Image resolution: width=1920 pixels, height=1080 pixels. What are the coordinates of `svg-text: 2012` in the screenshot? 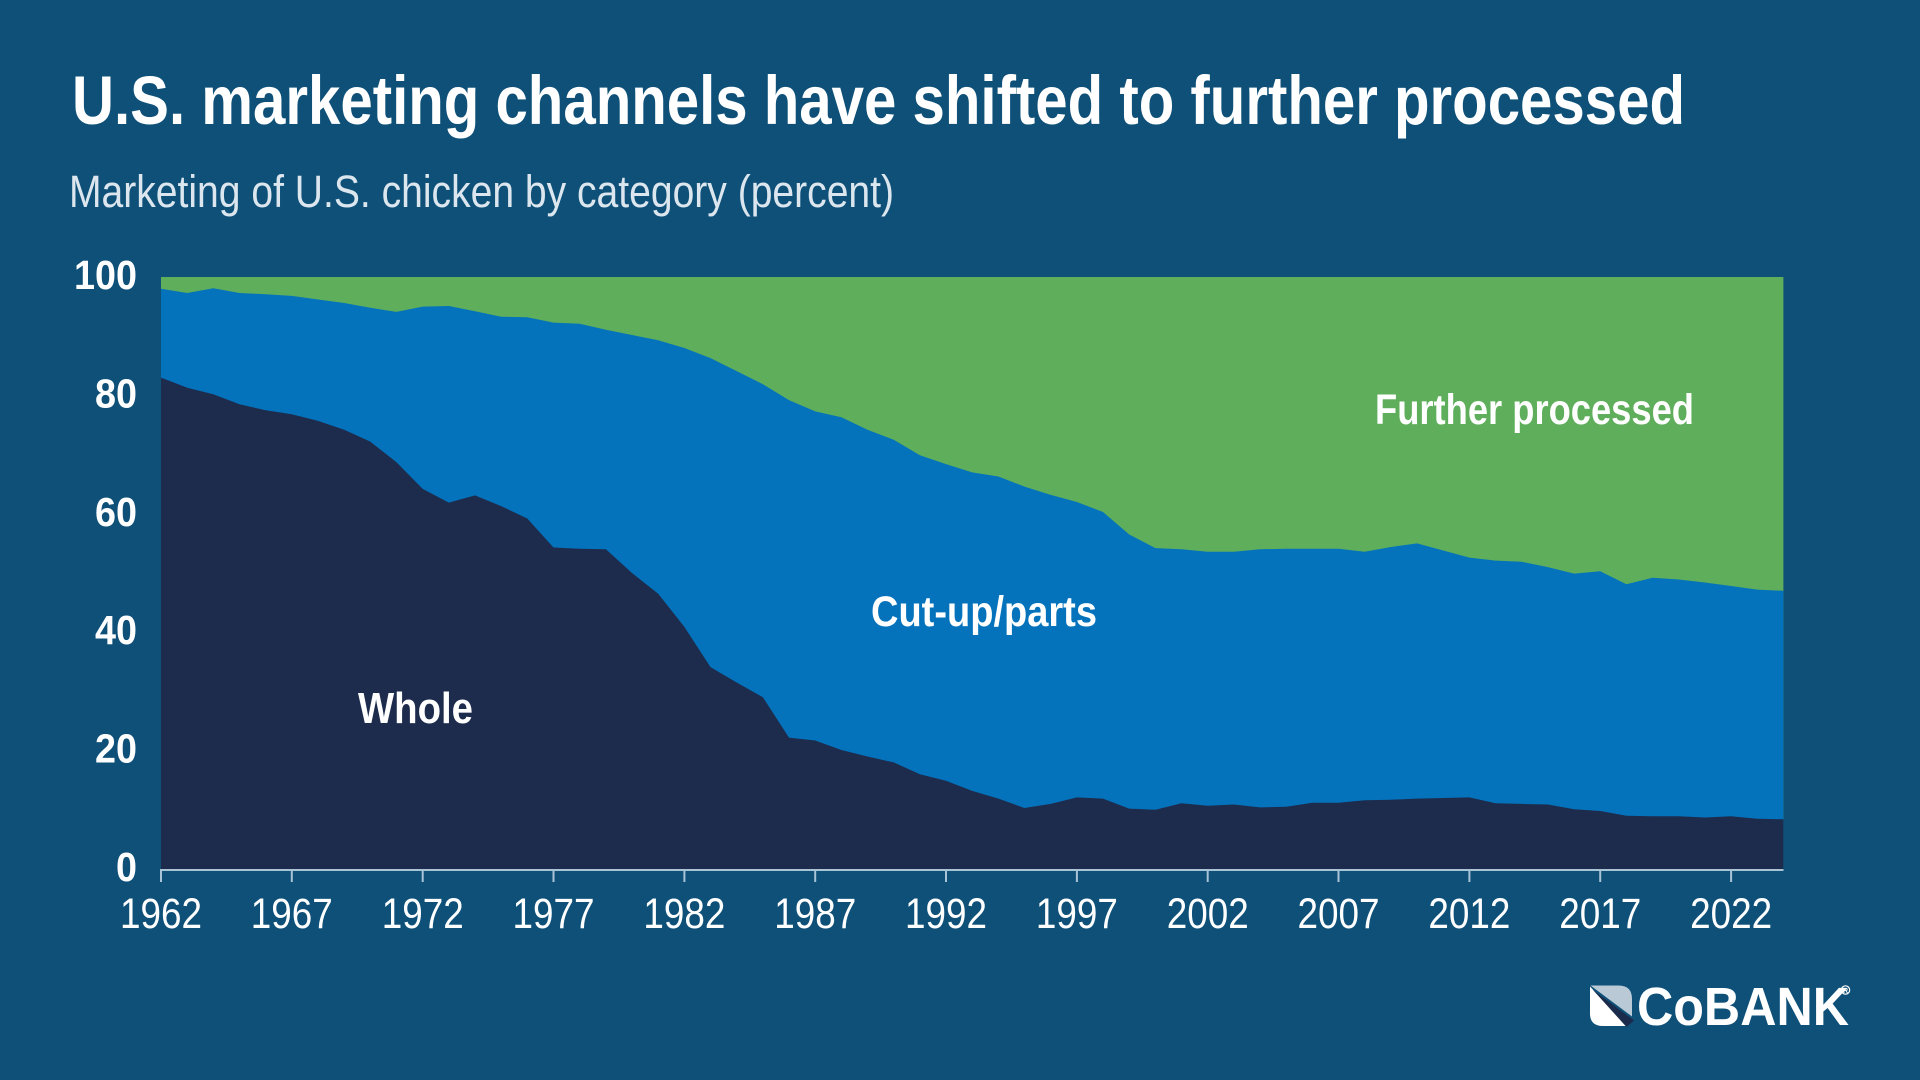 It's located at (1469, 914).